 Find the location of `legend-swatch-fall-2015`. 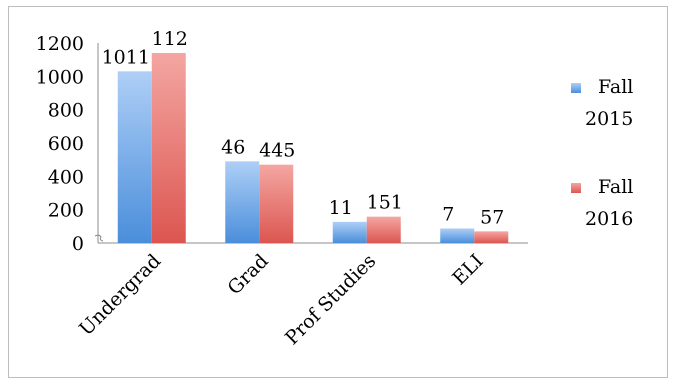

legend-swatch-fall-2015 is located at coordinates (576, 88).